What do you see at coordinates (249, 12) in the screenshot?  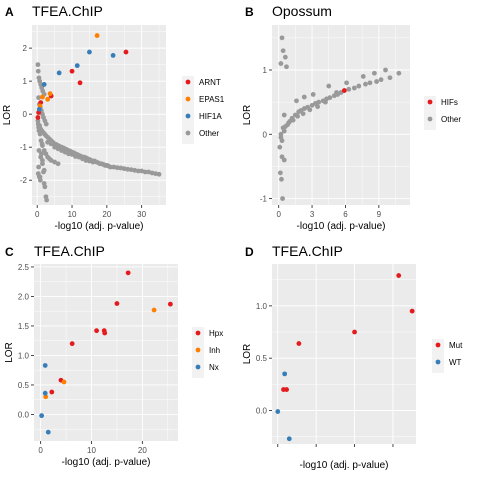 I see `panel-tag: B` at bounding box center [249, 12].